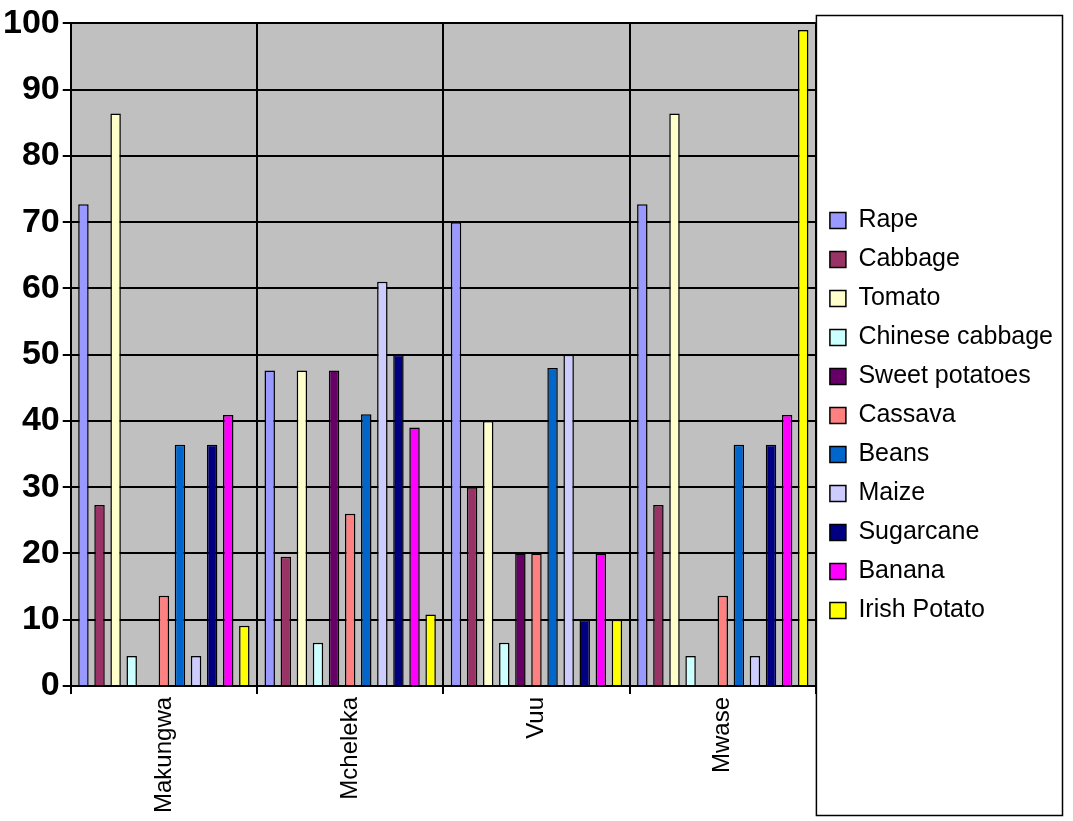 This screenshot has width=1073, height=821. What do you see at coordinates (894, 452) in the screenshot?
I see `legend-label: Beans` at bounding box center [894, 452].